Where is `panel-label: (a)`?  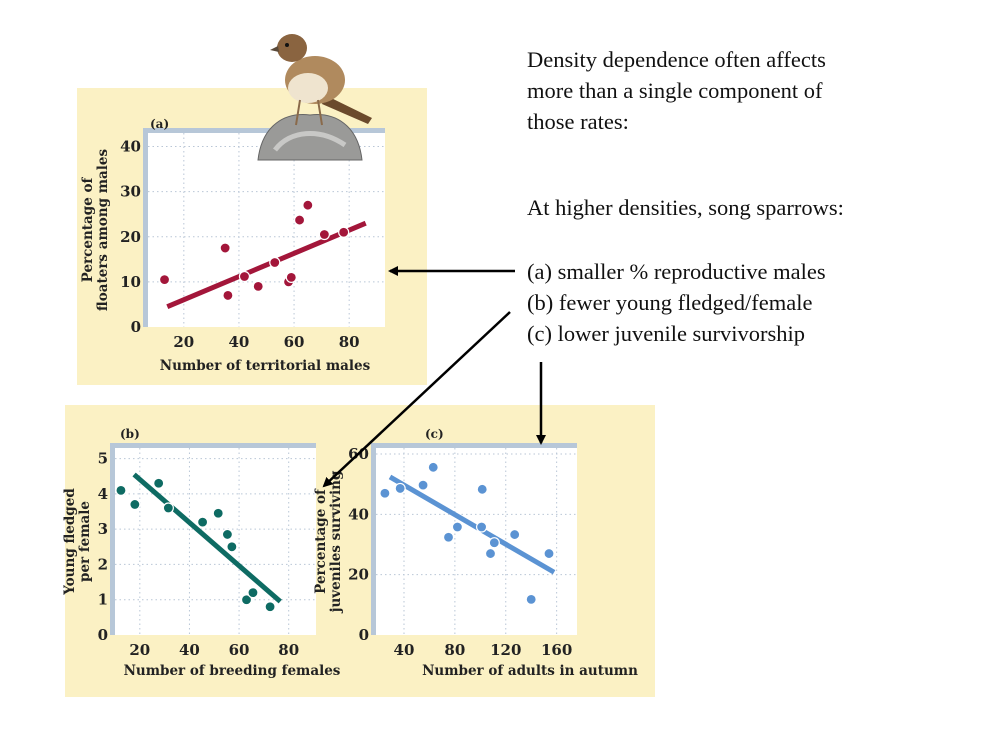 panel-label: (a) is located at coordinates (159, 124).